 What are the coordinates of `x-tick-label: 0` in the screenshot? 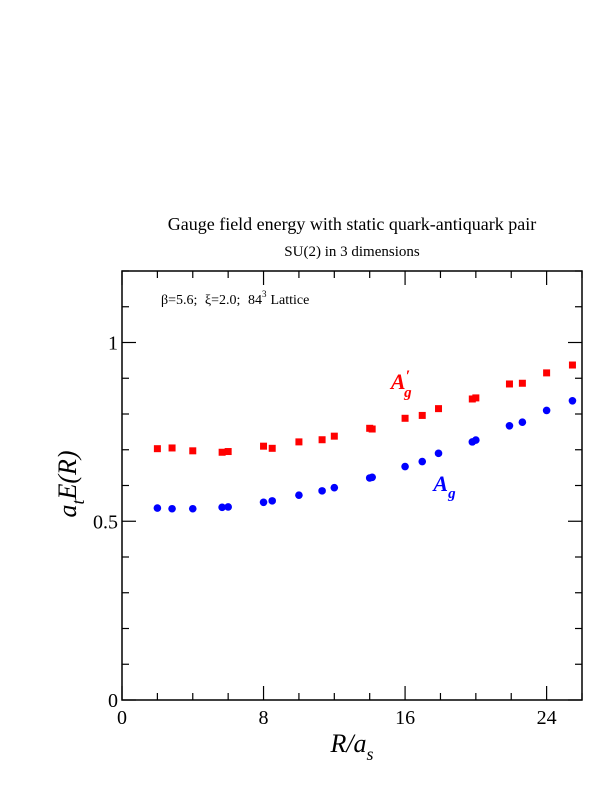 It's located at (122, 718).